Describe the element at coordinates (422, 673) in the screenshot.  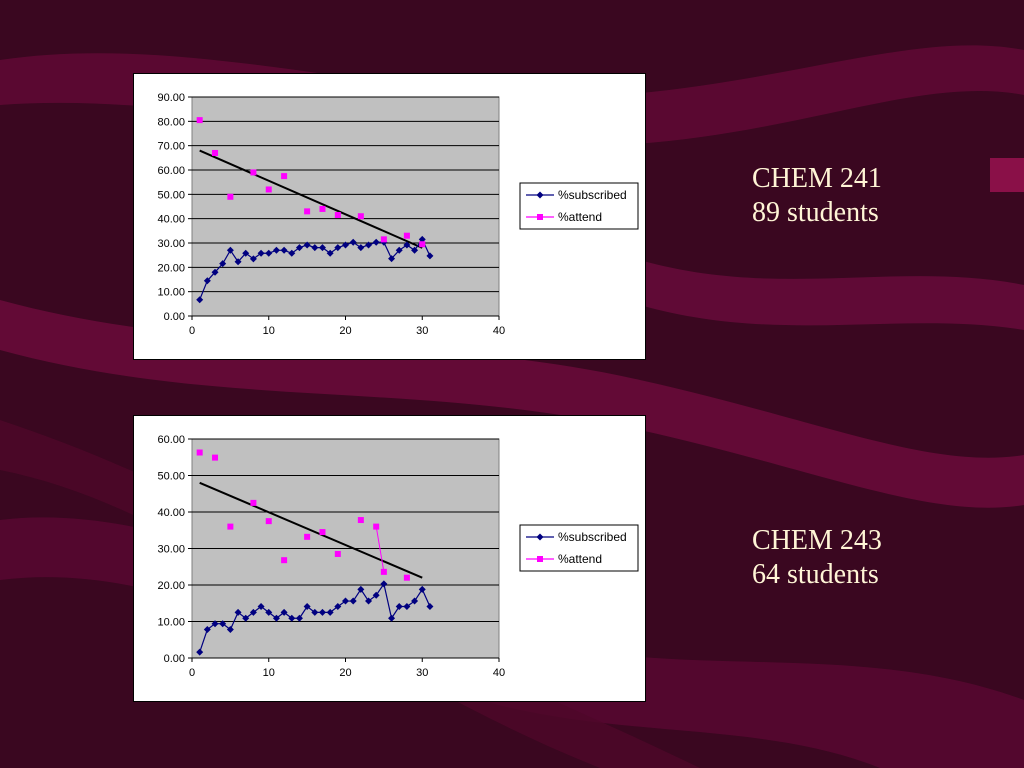
I see `x-tick-label: 30` at that location.